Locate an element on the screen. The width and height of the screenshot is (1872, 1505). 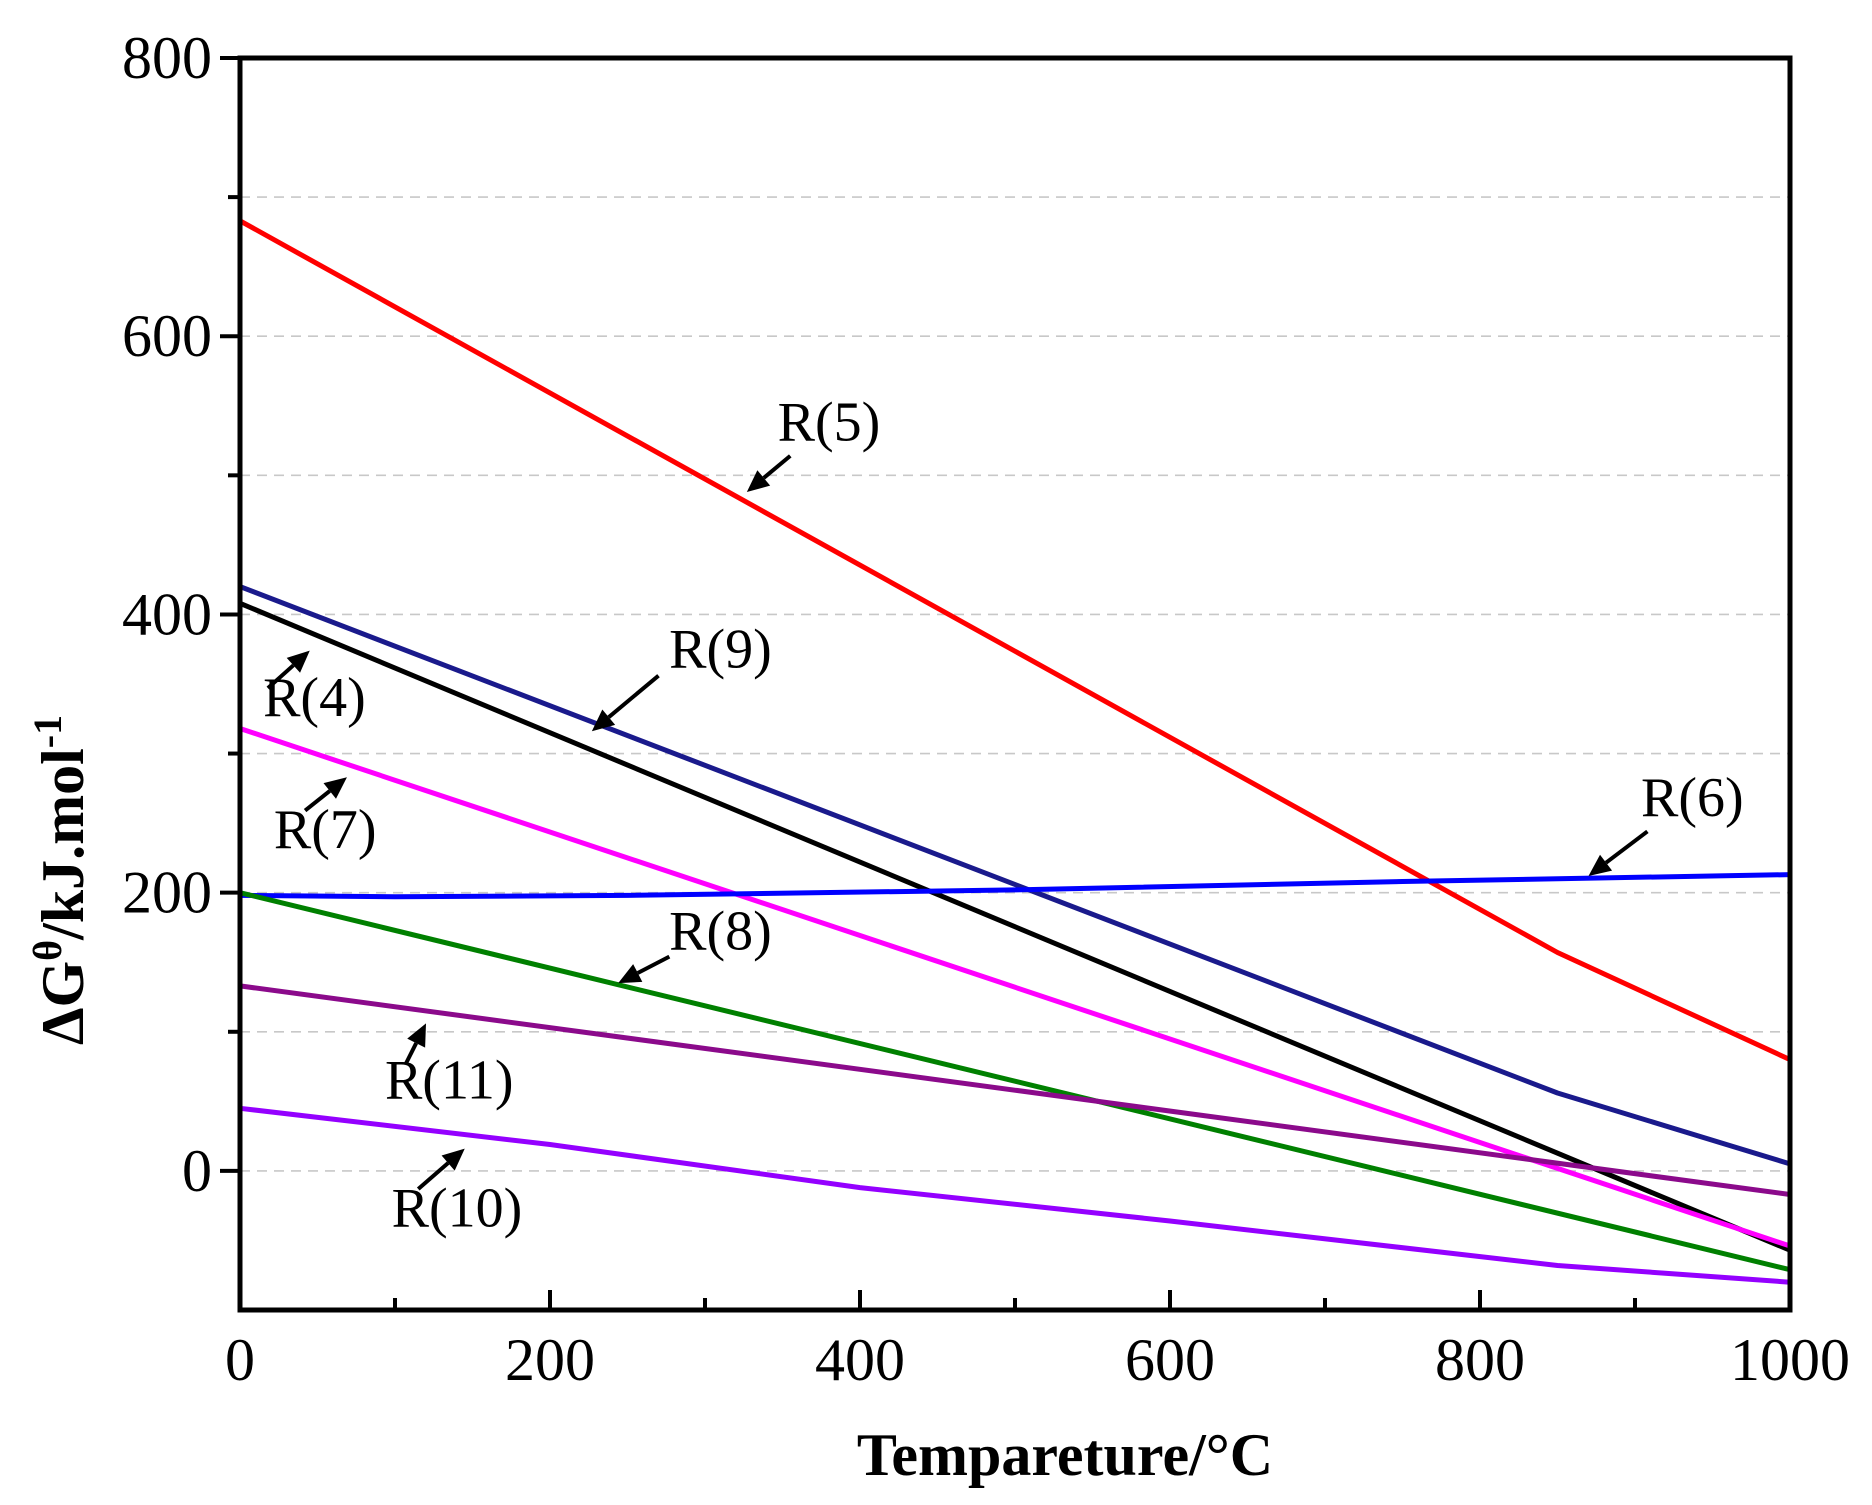
annotation-label-r9: R(9) is located at coordinates (720, 649).